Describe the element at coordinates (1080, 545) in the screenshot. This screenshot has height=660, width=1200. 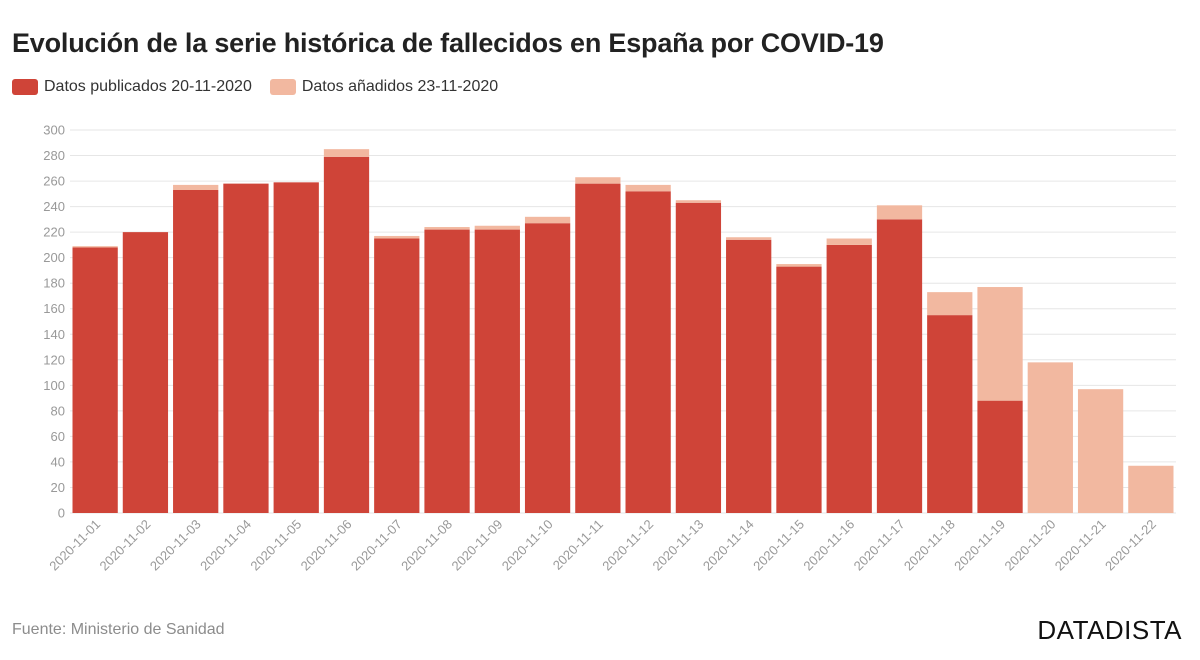
I see `x-tick-label: 2020-11-21` at that location.